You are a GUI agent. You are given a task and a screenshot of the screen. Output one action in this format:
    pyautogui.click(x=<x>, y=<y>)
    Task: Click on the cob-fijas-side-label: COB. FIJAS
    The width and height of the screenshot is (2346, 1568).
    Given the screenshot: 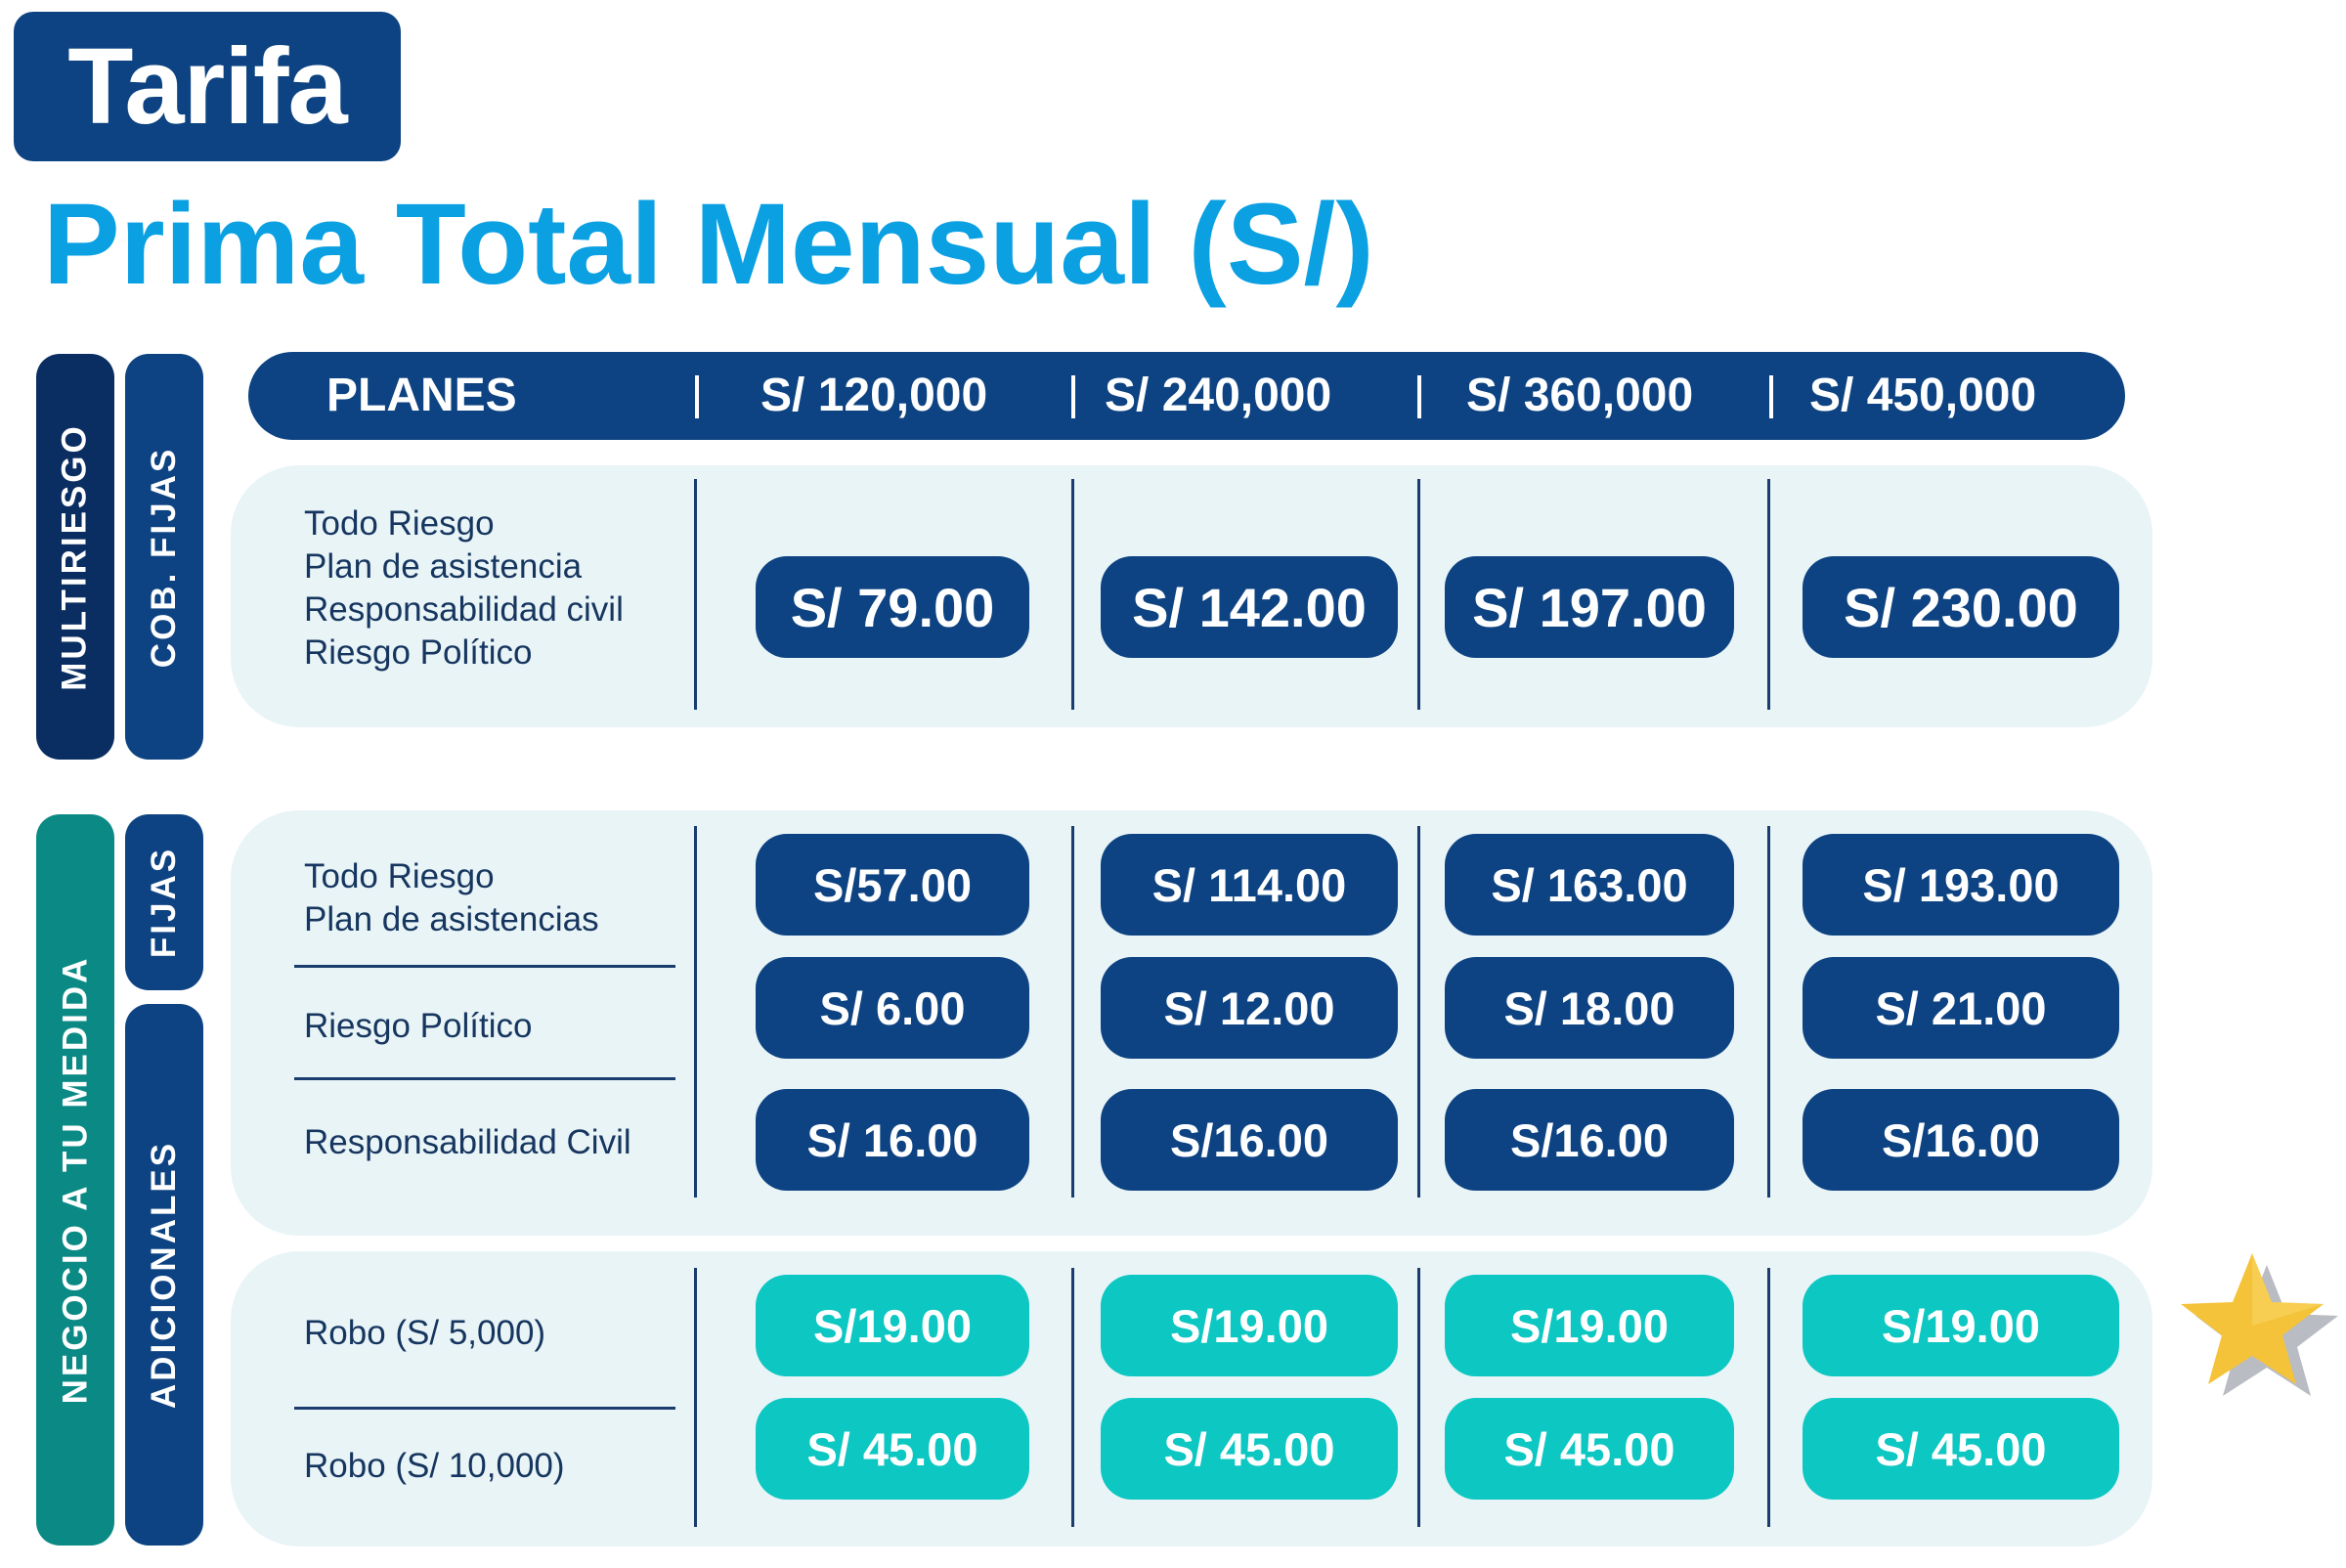 What is the action you would take?
    pyautogui.click(x=164, y=557)
    